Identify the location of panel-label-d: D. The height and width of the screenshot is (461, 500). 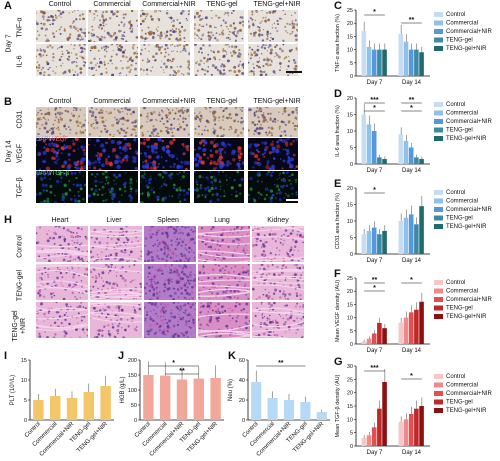
(338, 94).